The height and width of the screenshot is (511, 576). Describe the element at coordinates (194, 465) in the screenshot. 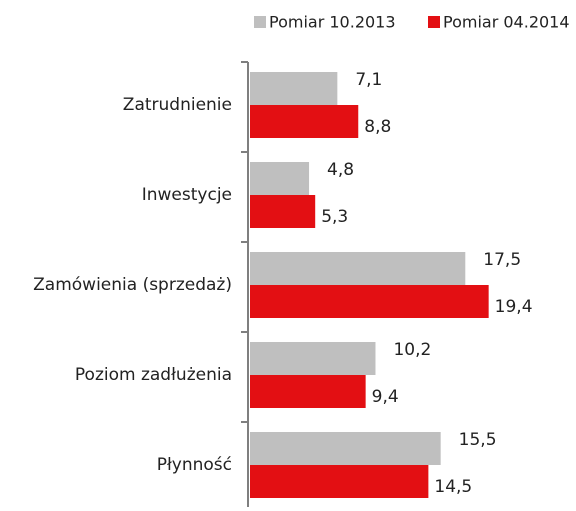

I see `category-label: Płynność` at that location.